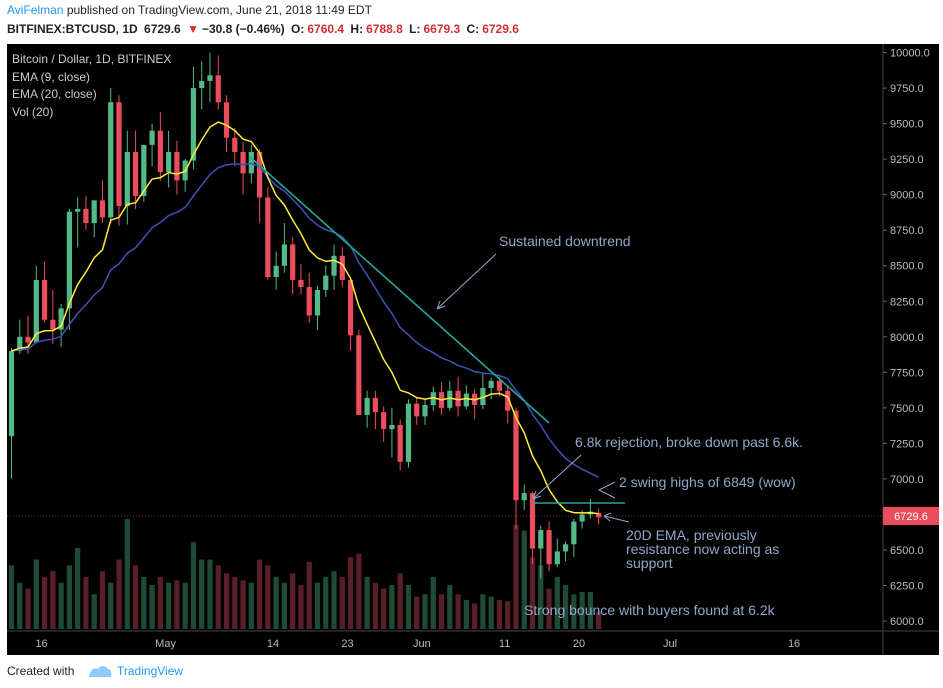 Image resolution: width=943 pixels, height=688 pixels. I want to click on tradingview-link: TradingView, so click(150, 671).